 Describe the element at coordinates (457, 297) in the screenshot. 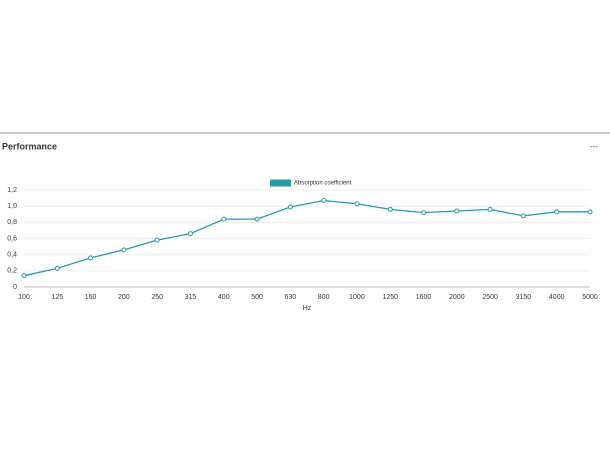

I see `x-tick-label: 2000` at that location.